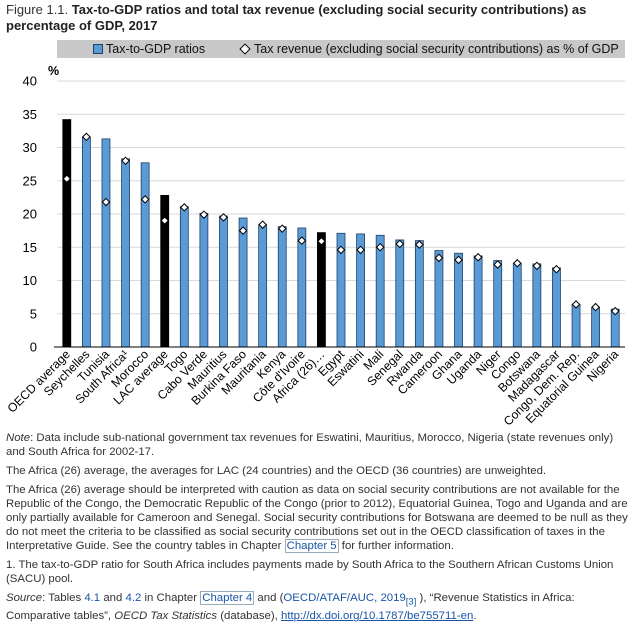 This screenshot has height=634, width=640. Describe the element at coordinates (30, 247) in the screenshot. I see `y-tick-label: 15` at that location.